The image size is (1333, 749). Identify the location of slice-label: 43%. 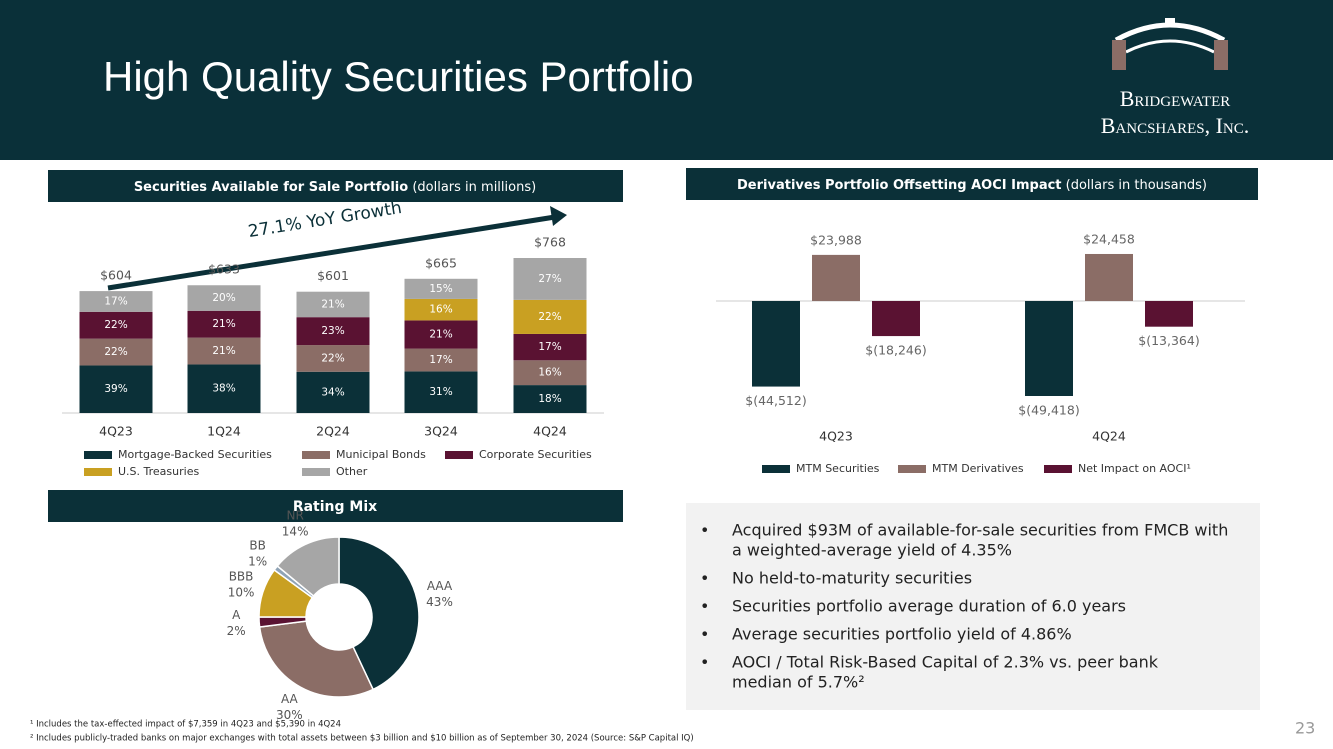
(439, 602).